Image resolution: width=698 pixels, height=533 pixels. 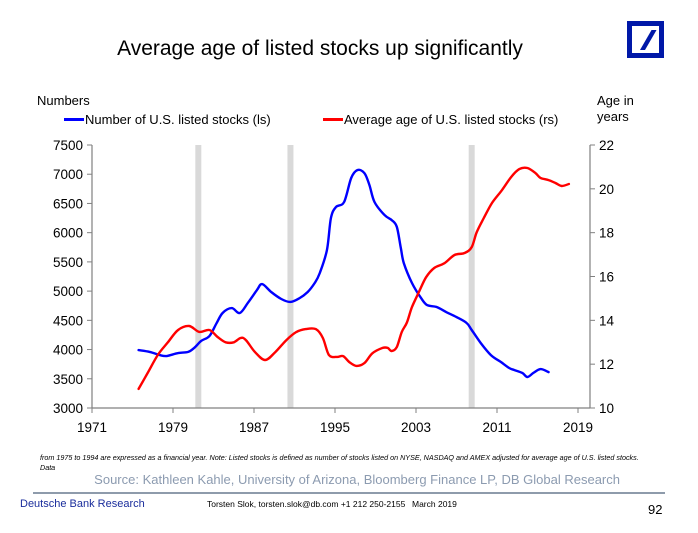 What do you see at coordinates (68, 350) in the screenshot?
I see `left-y-tick-label: 4000` at bounding box center [68, 350].